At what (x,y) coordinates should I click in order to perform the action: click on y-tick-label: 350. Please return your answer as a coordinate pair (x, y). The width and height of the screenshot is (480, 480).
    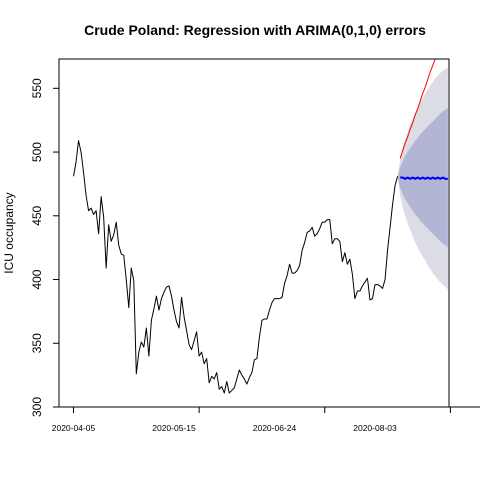
    Looking at the image, I should click on (37, 343).